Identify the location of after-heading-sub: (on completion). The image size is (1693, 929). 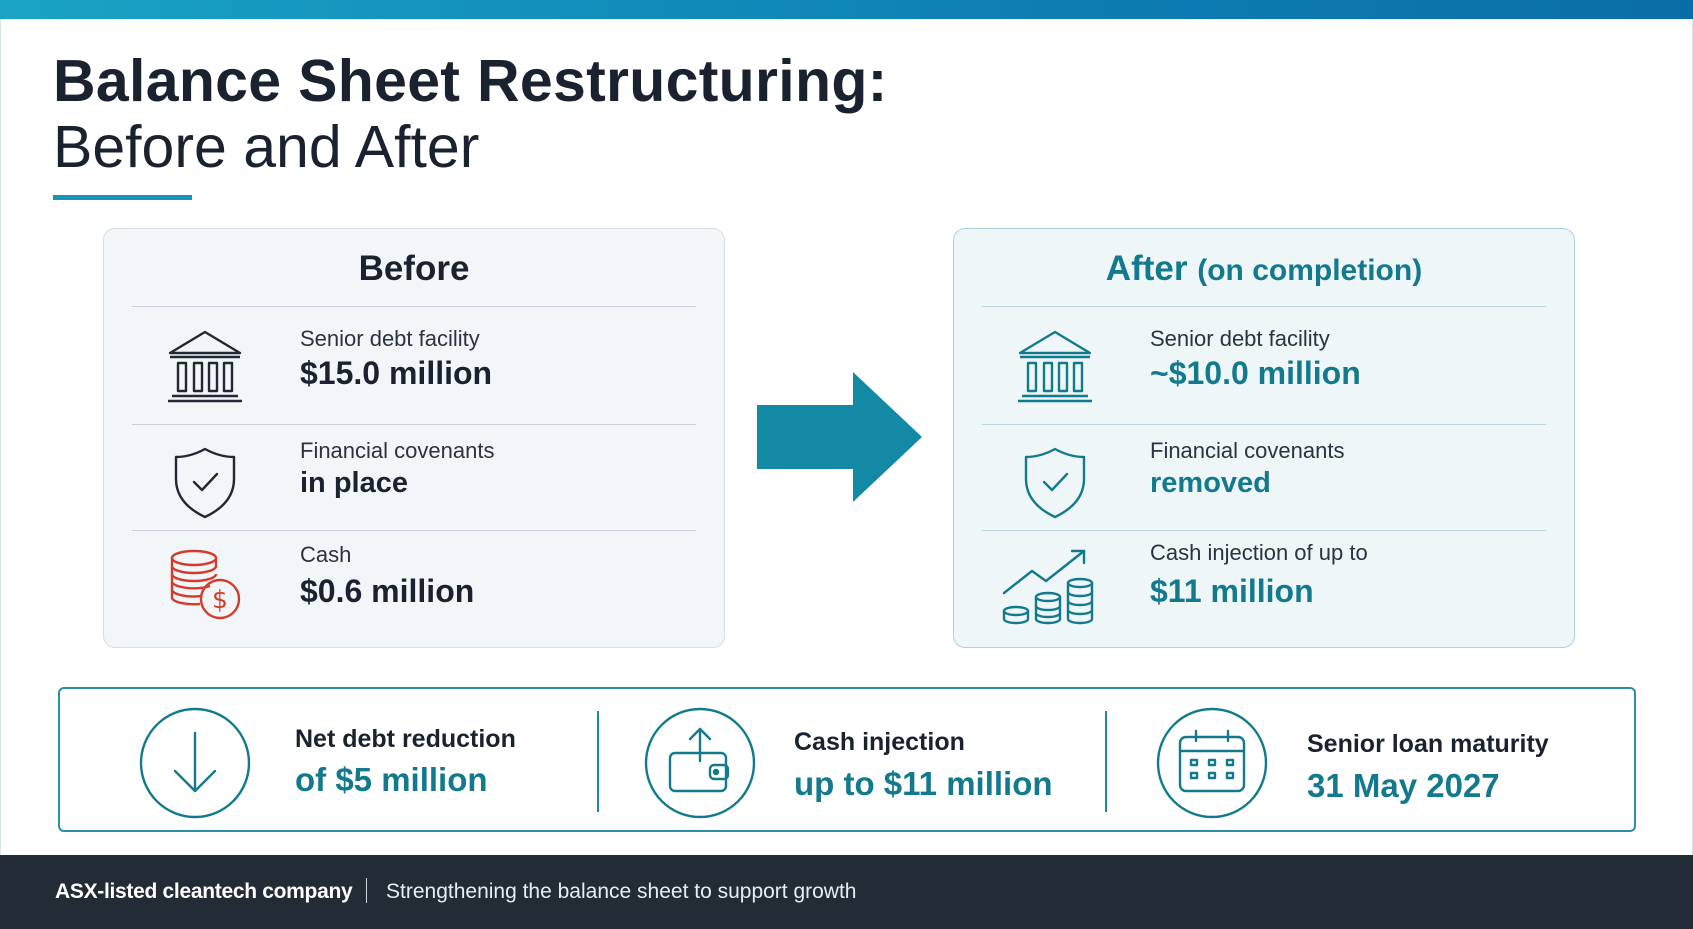
(1310, 270).